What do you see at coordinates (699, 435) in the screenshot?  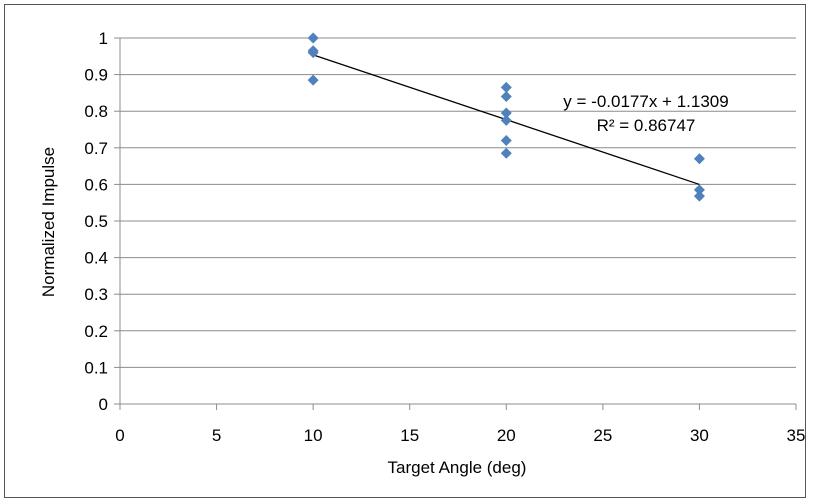 I see `x-tick-label: 30` at bounding box center [699, 435].